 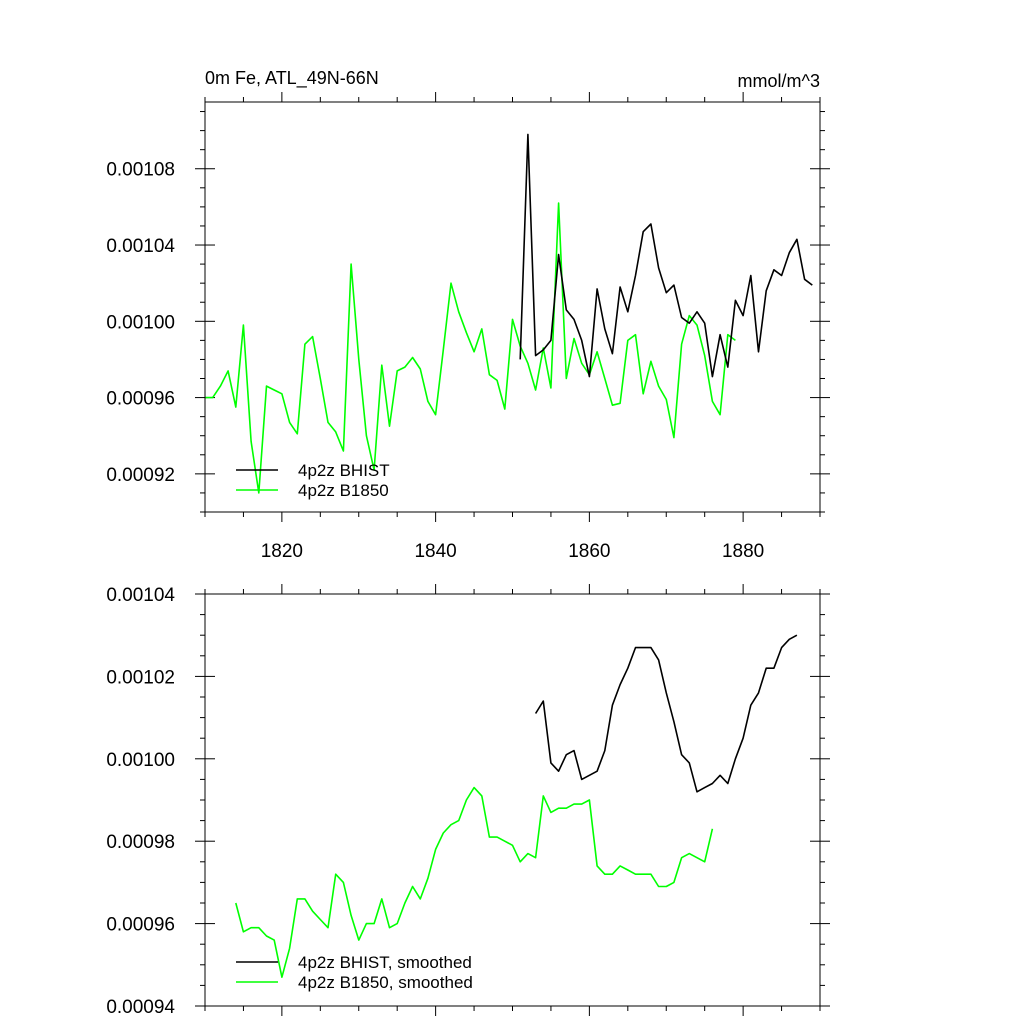 I want to click on x-tick-label: 1860, so click(x=589, y=551).